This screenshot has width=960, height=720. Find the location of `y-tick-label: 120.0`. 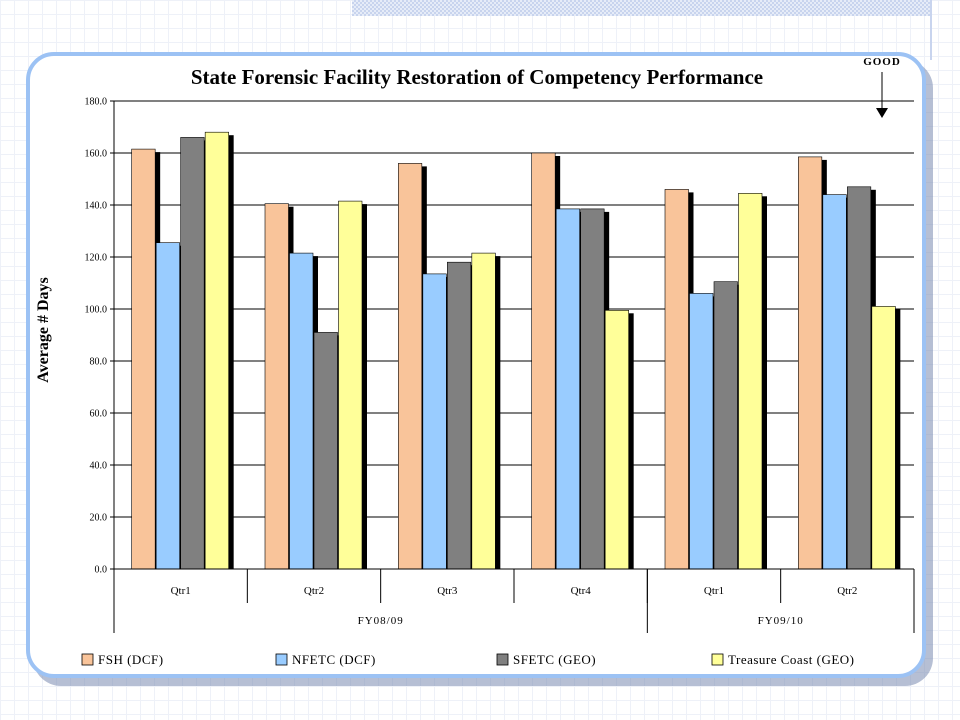

y-tick-label: 120.0 is located at coordinates (96, 258).